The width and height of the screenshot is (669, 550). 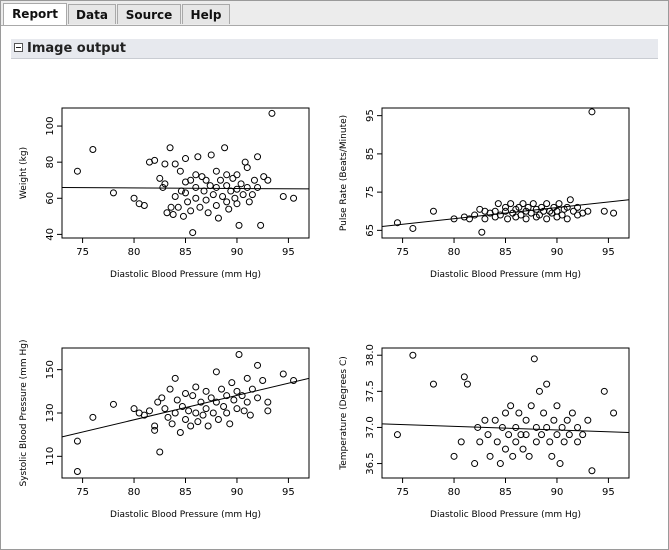 I want to click on plot-3-fit-line, so click(x=185, y=407).